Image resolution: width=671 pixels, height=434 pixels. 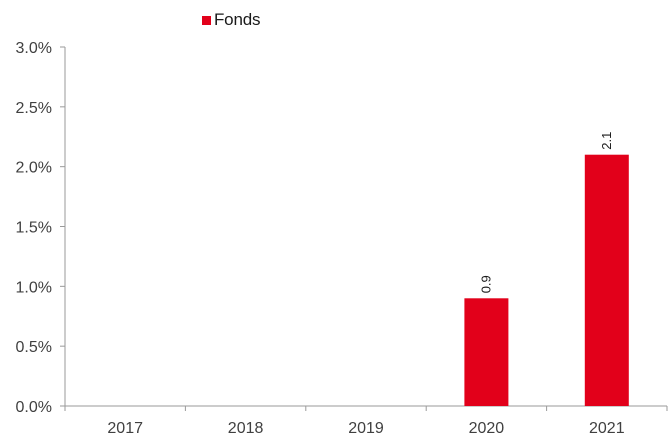 I want to click on data-label: 2.1, so click(x=606, y=141).